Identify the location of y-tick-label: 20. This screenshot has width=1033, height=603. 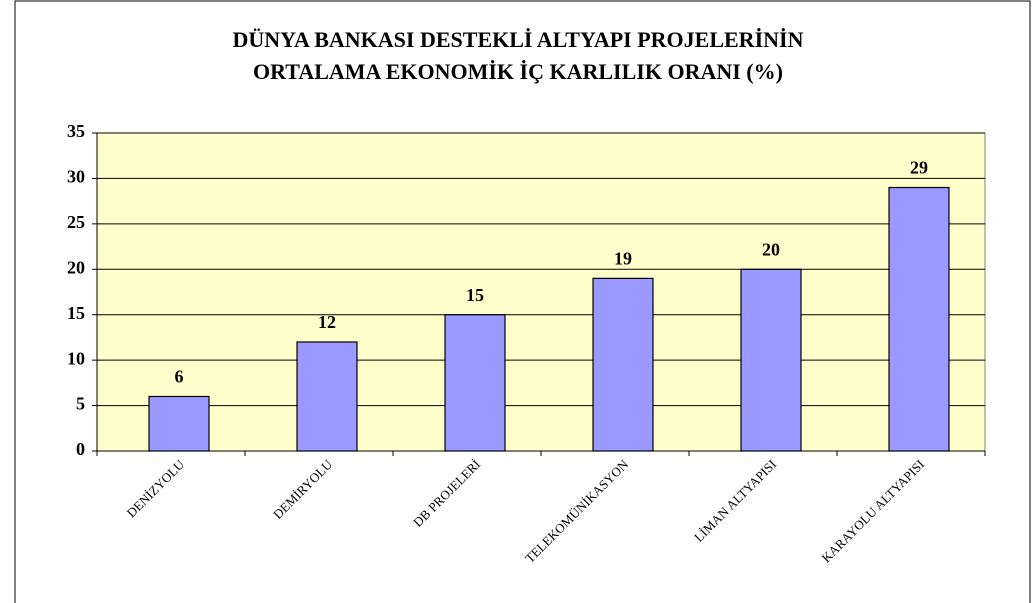
(76, 267).